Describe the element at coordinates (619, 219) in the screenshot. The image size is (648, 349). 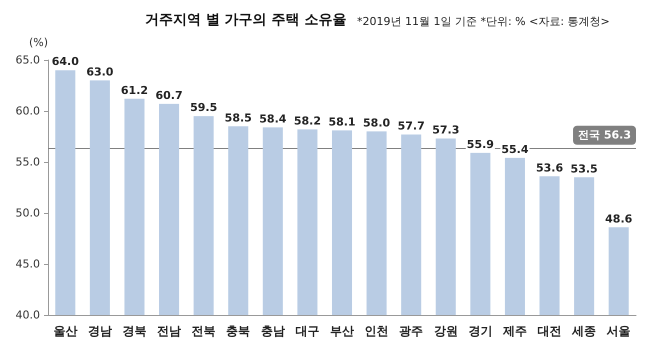
I see `data-label: 48.6` at that location.